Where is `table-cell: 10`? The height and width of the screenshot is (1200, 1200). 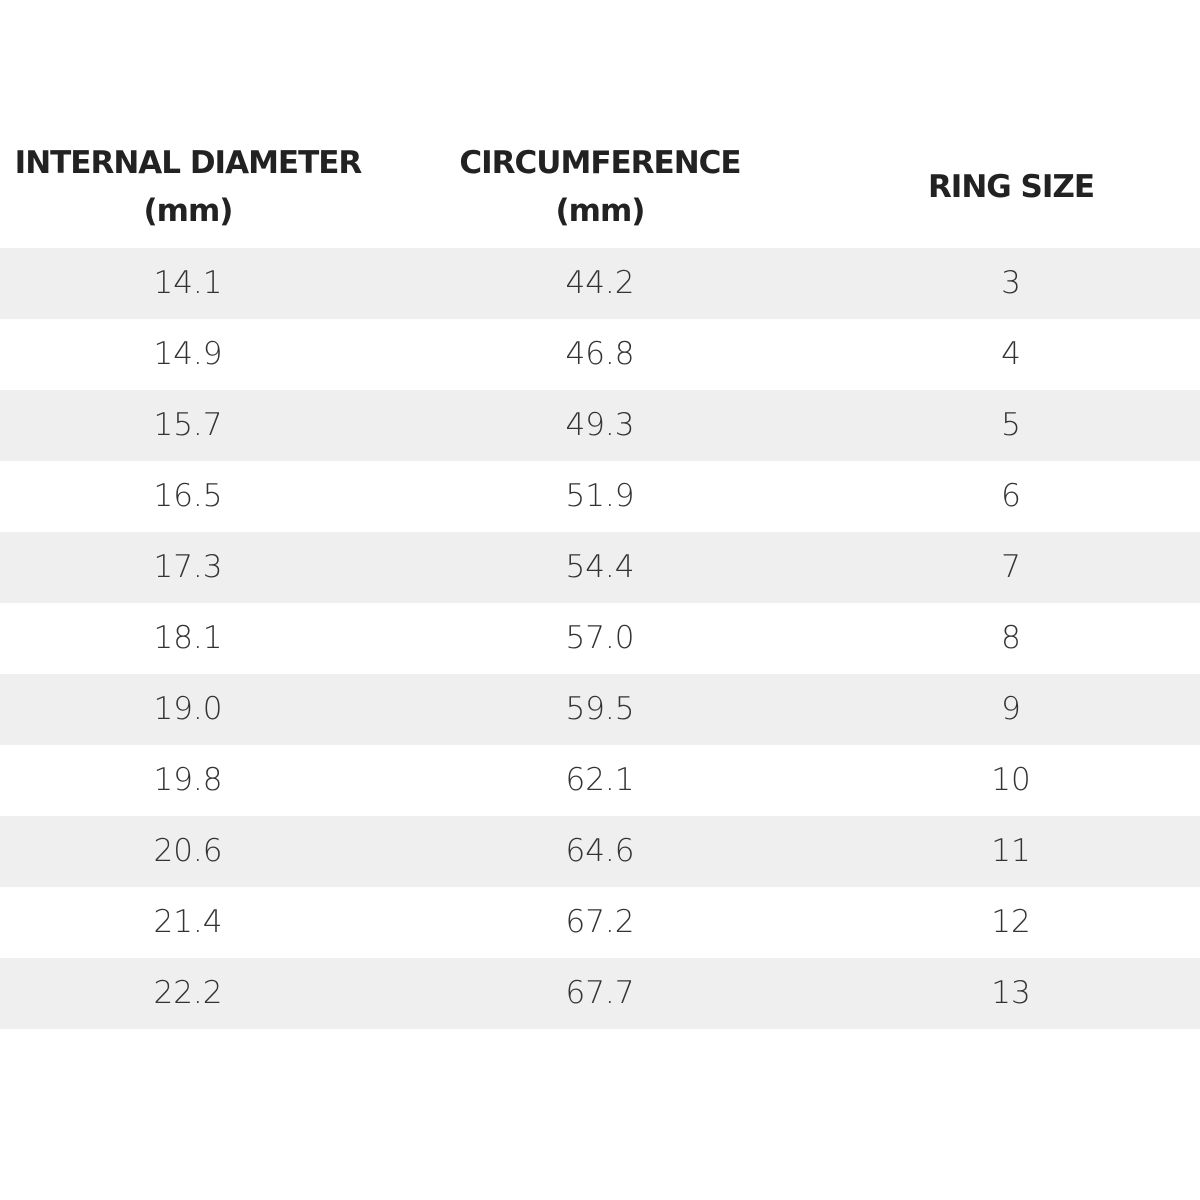 table-cell: 10 is located at coordinates (1011, 780).